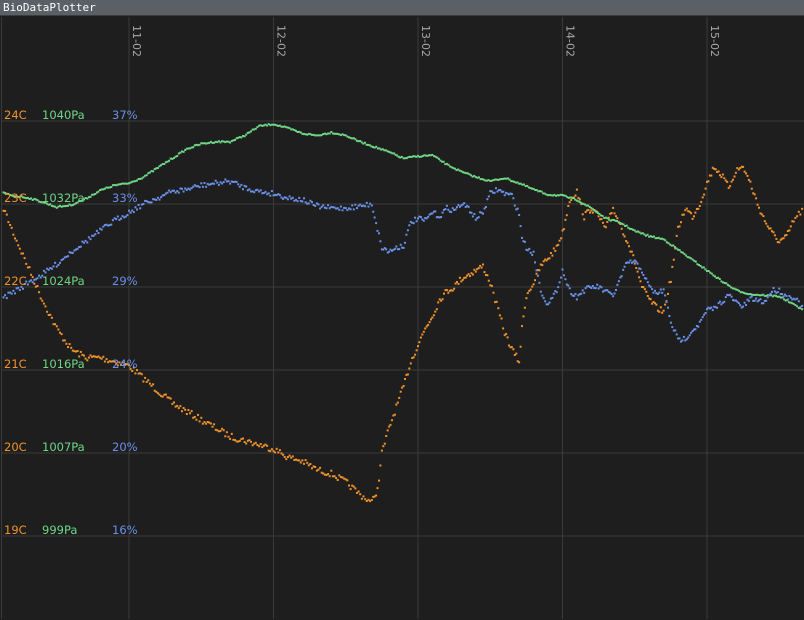 The width and height of the screenshot is (804, 620). What do you see at coordinates (136, 41) in the screenshot?
I see `x-tick-label: 11-02` at bounding box center [136, 41].